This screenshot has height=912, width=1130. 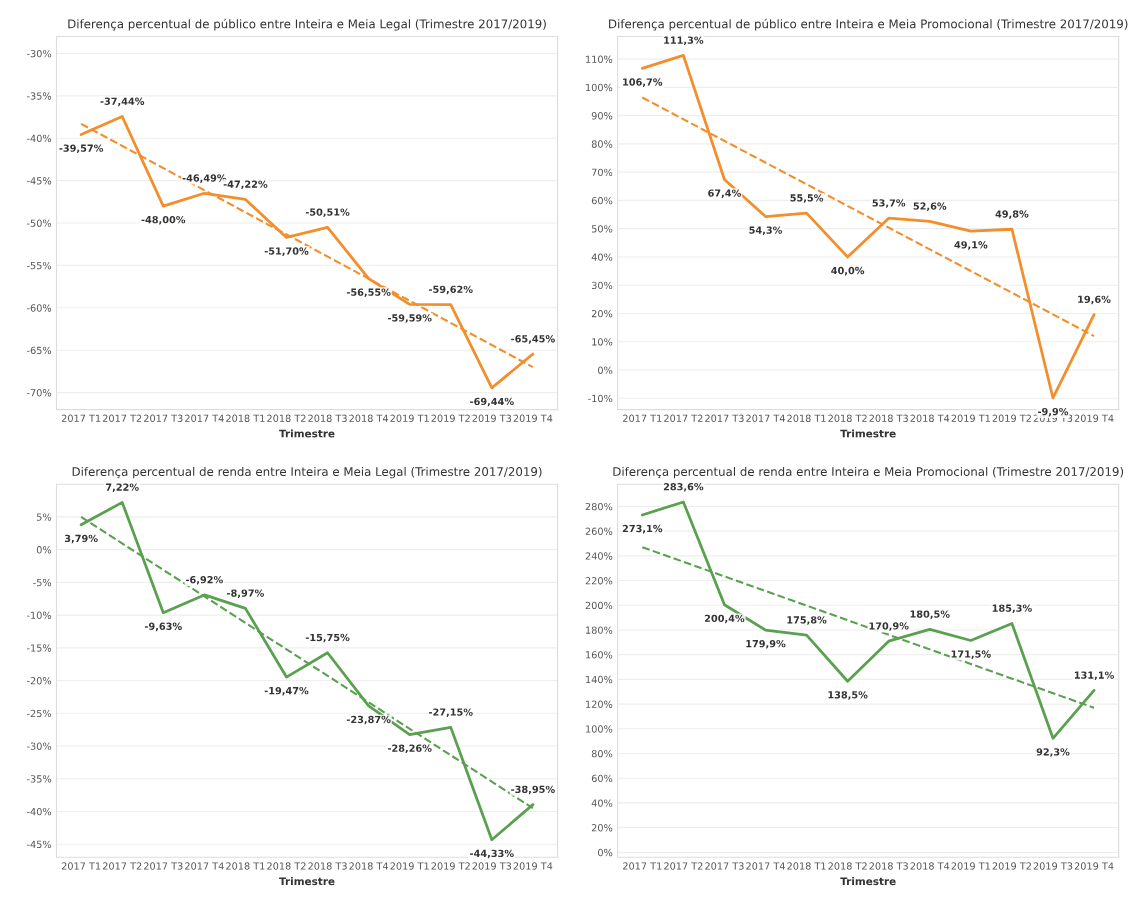 I want to click on y-tick-label: 110%, so click(x=599, y=59).